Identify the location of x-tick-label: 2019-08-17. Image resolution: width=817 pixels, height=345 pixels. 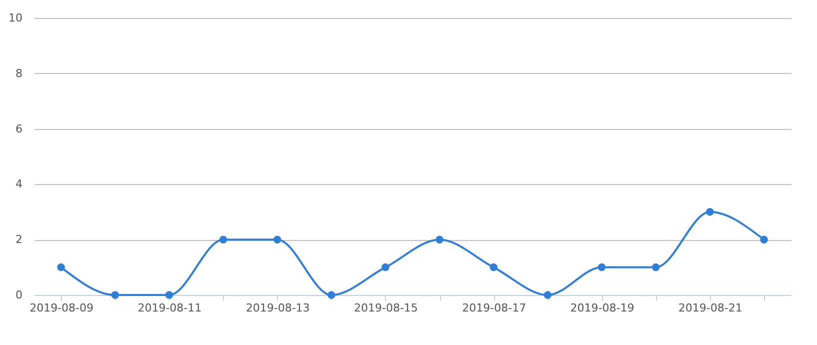
(494, 308).